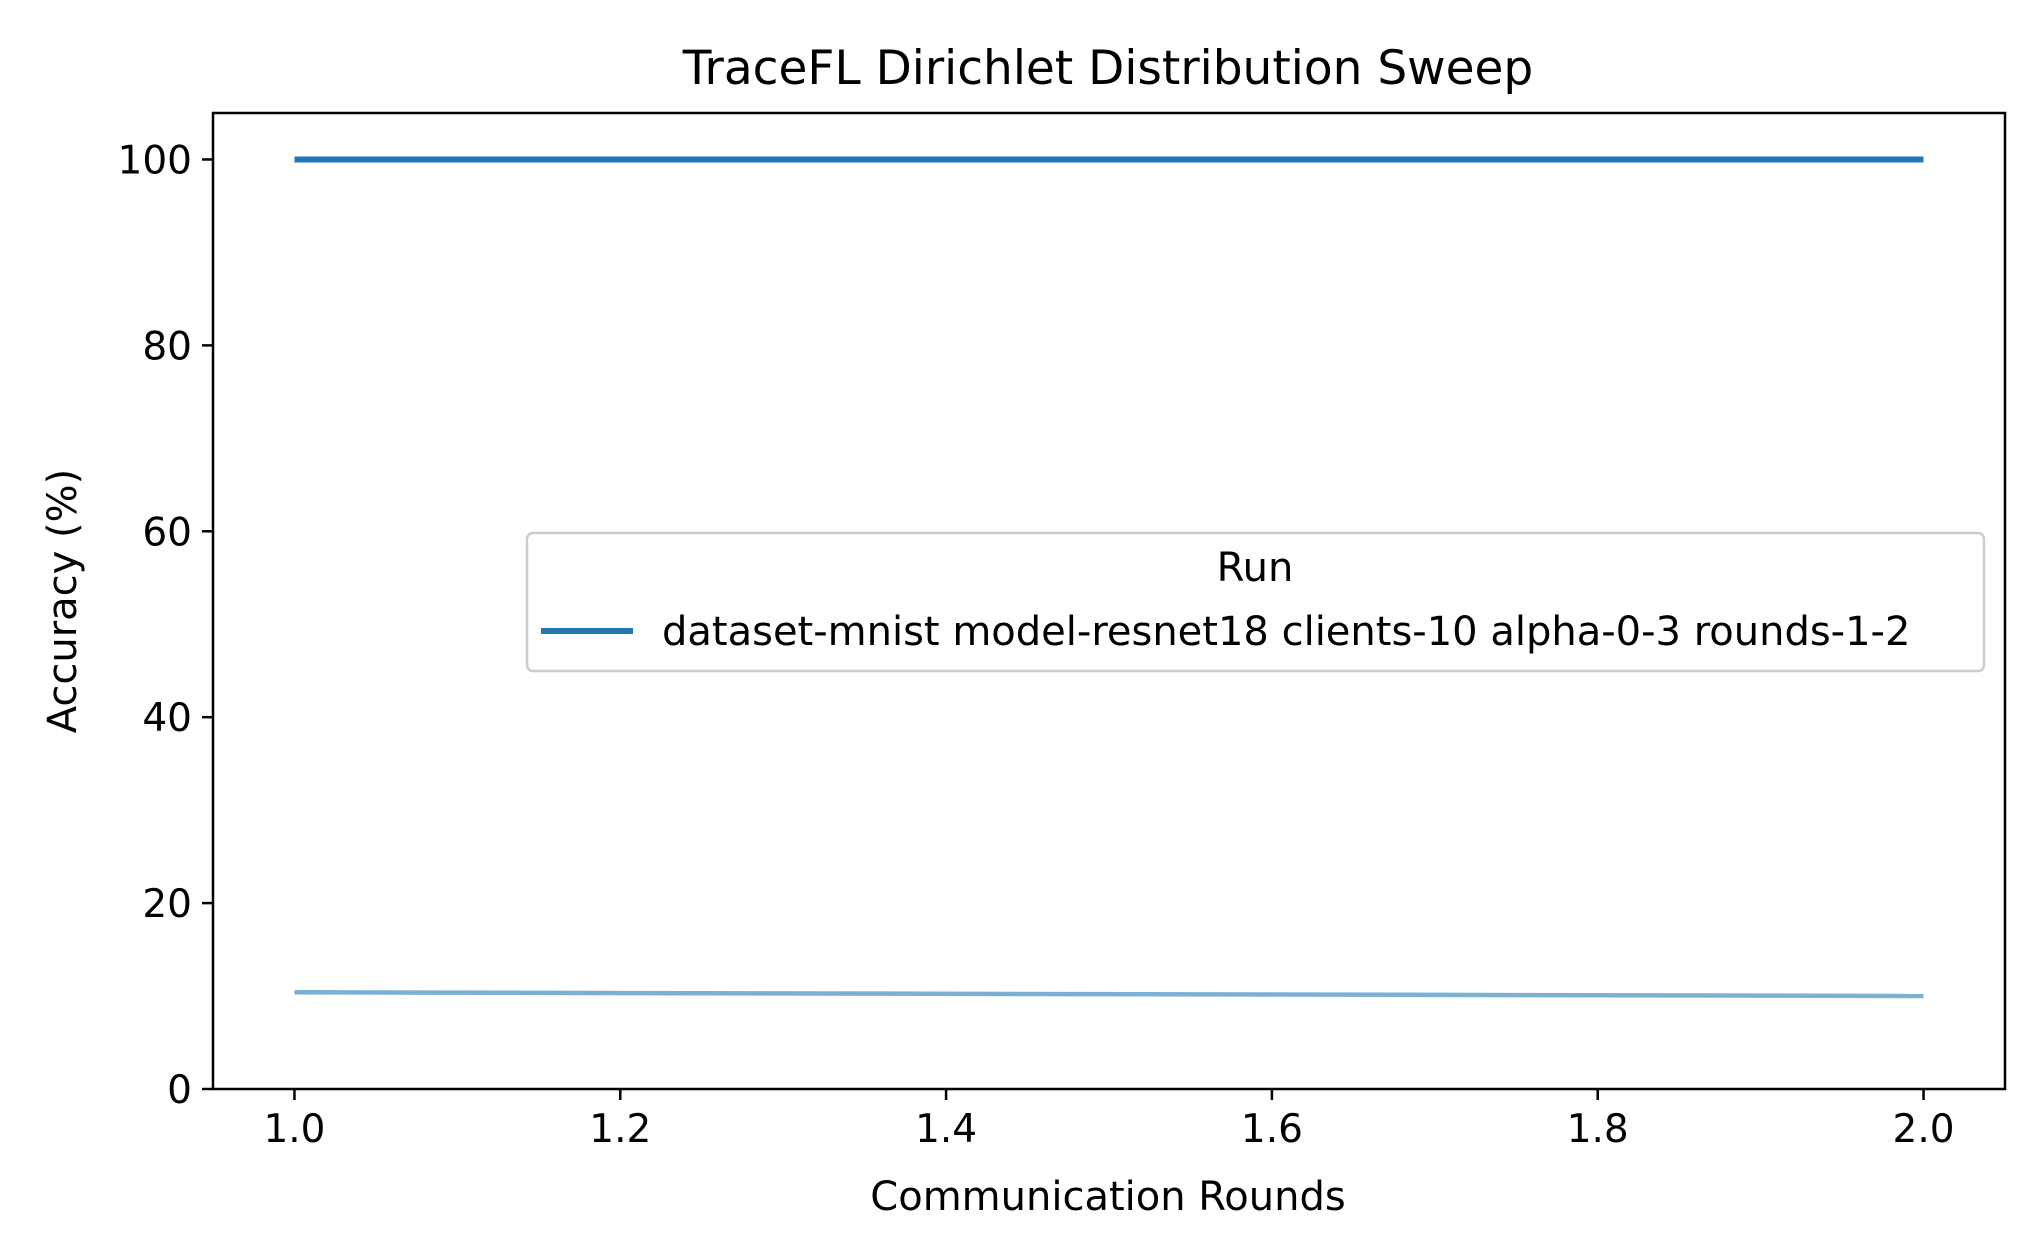 Image resolution: width=2040 pixels, height=1260 pixels. I want to click on x-tick-label: 2.0, so click(1924, 1129).